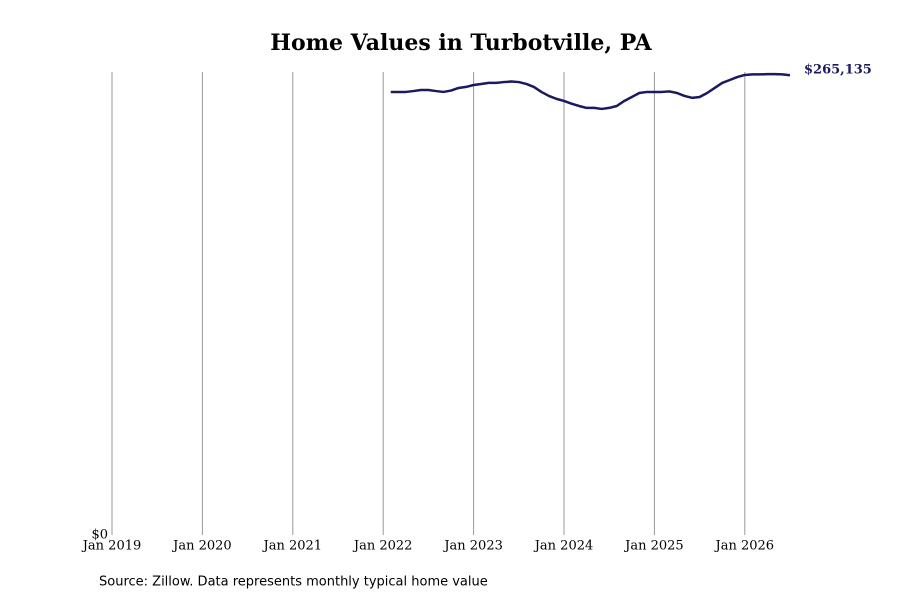 Image resolution: width=900 pixels, height=600 pixels. What do you see at coordinates (111, 546) in the screenshot?
I see `x-tick-label: Jan 2019` at bounding box center [111, 546].